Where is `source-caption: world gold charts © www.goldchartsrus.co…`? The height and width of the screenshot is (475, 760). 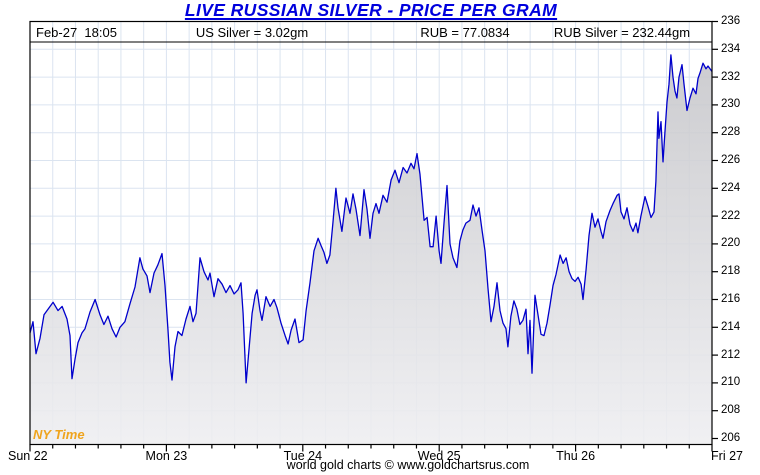 source-caption: world gold charts © www.goldchartsrus.co… is located at coordinates (408, 465).